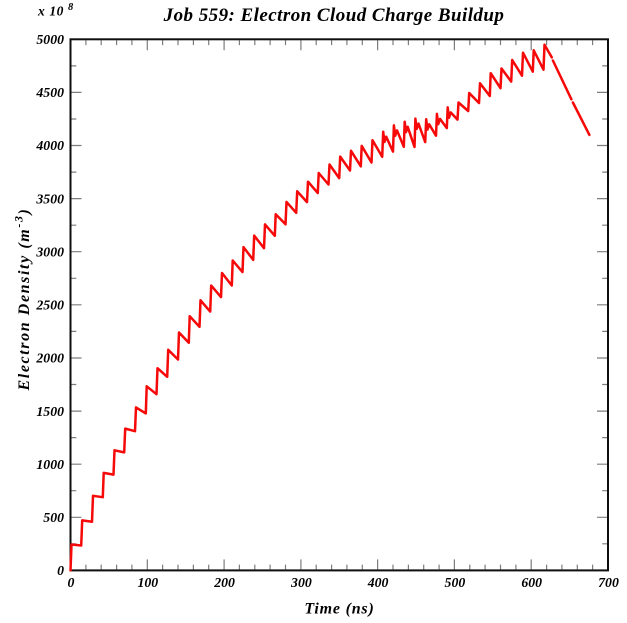 The height and width of the screenshot is (623, 627). I want to click on svg-text: 300, so click(301, 582).